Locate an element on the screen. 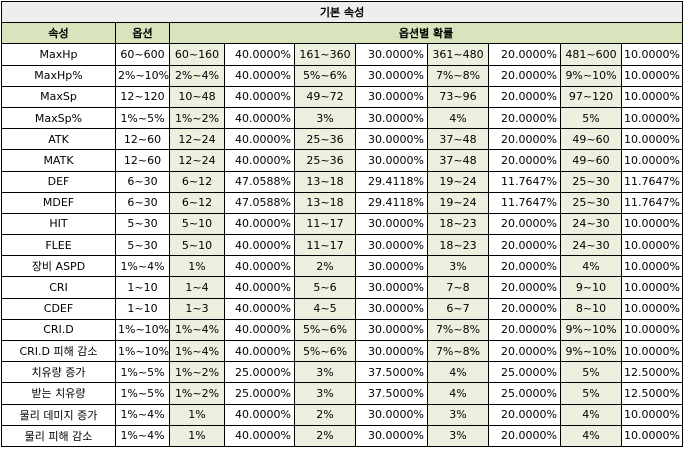 The width and height of the screenshot is (684, 469). option-cell: 6~30 is located at coordinates (142, 202).